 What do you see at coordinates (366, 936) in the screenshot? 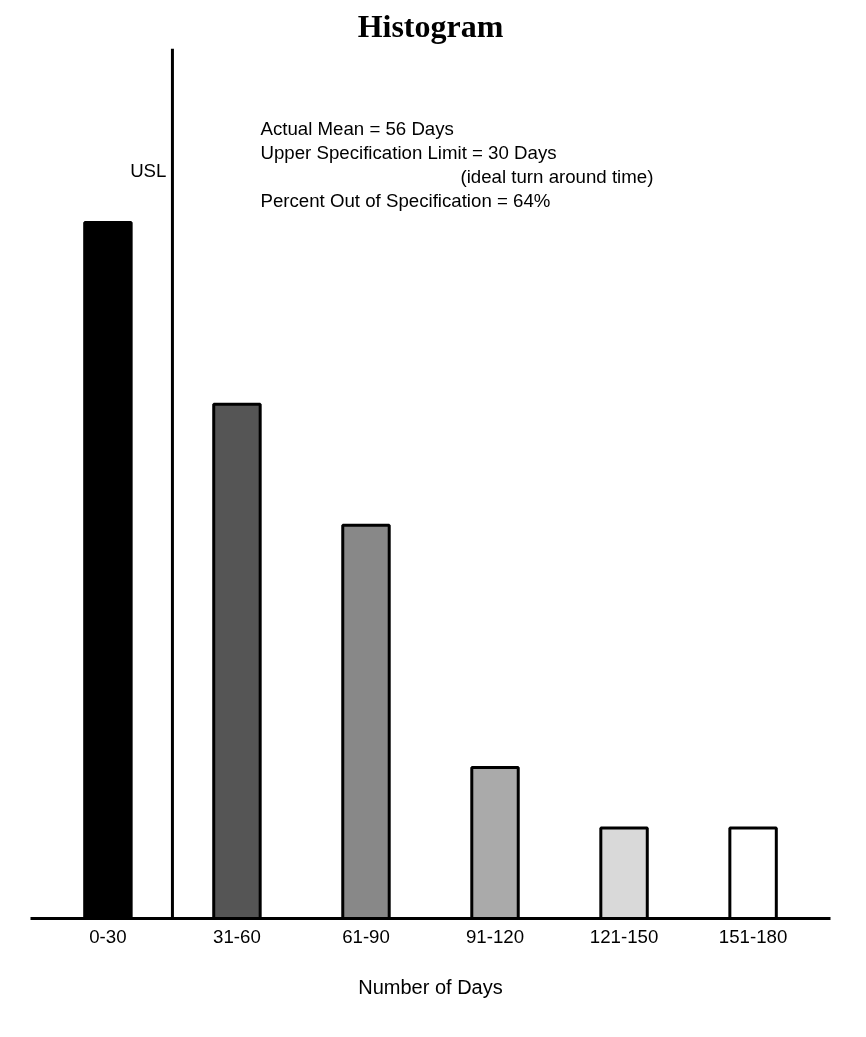
I see `x-tick-label: 61-90` at bounding box center [366, 936].